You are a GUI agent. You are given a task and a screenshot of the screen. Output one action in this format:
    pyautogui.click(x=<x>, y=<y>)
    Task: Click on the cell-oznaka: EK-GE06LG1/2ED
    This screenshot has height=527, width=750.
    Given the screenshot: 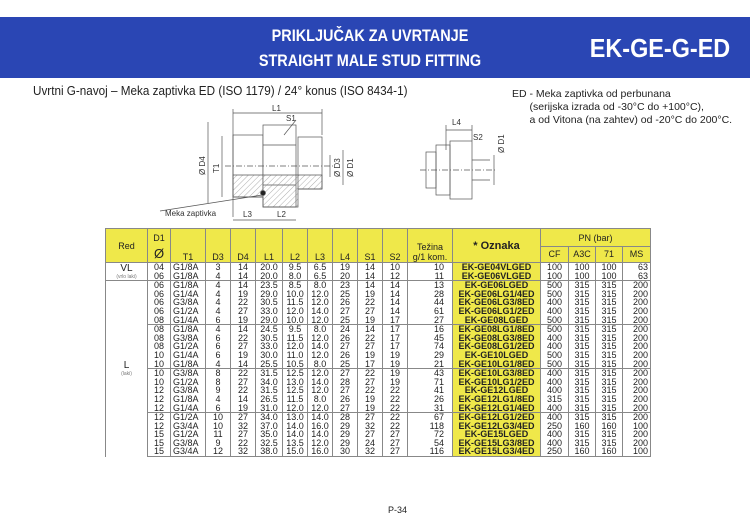 What is the action you would take?
    pyautogui.click(x=496, y=311)
    